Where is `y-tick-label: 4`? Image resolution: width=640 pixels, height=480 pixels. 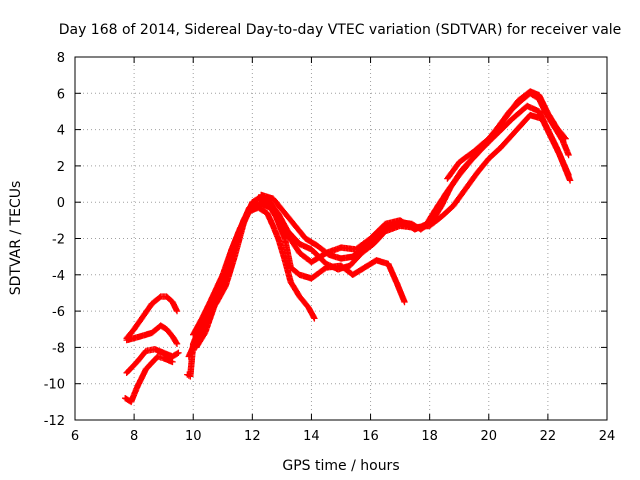 y-tick-label: 4 is located at coordinates (61, 131).